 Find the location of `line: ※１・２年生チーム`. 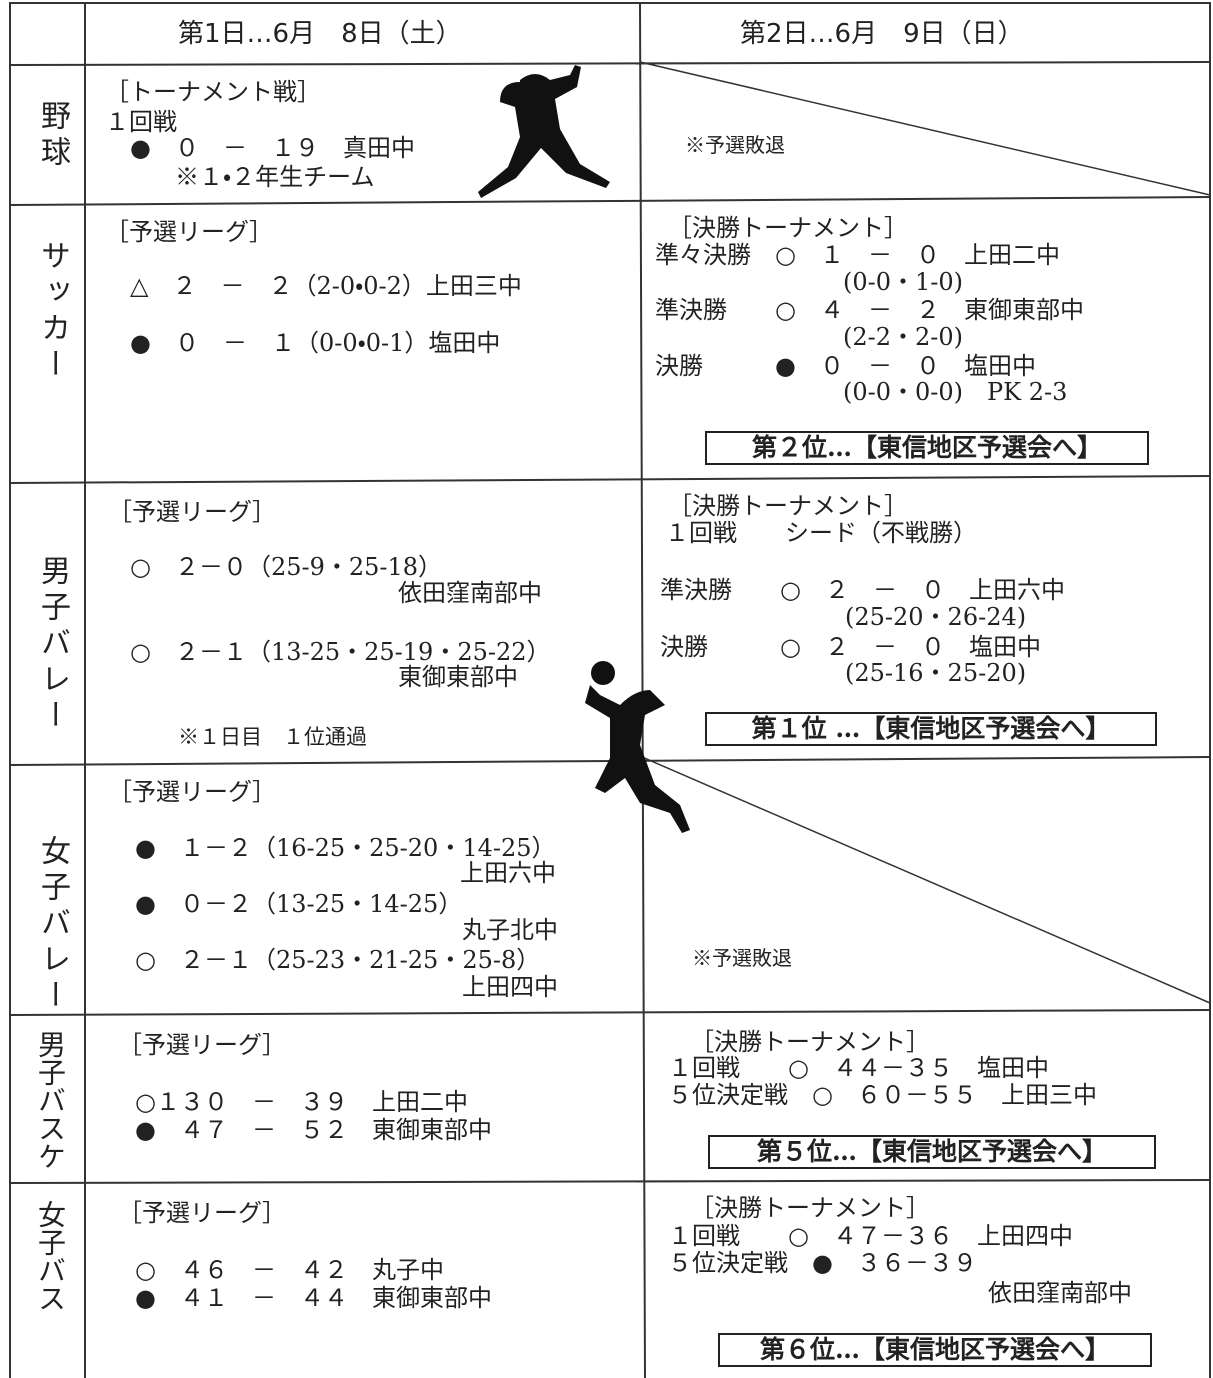

line: ※１・２年生チーム is located at coordinates (275, 177).